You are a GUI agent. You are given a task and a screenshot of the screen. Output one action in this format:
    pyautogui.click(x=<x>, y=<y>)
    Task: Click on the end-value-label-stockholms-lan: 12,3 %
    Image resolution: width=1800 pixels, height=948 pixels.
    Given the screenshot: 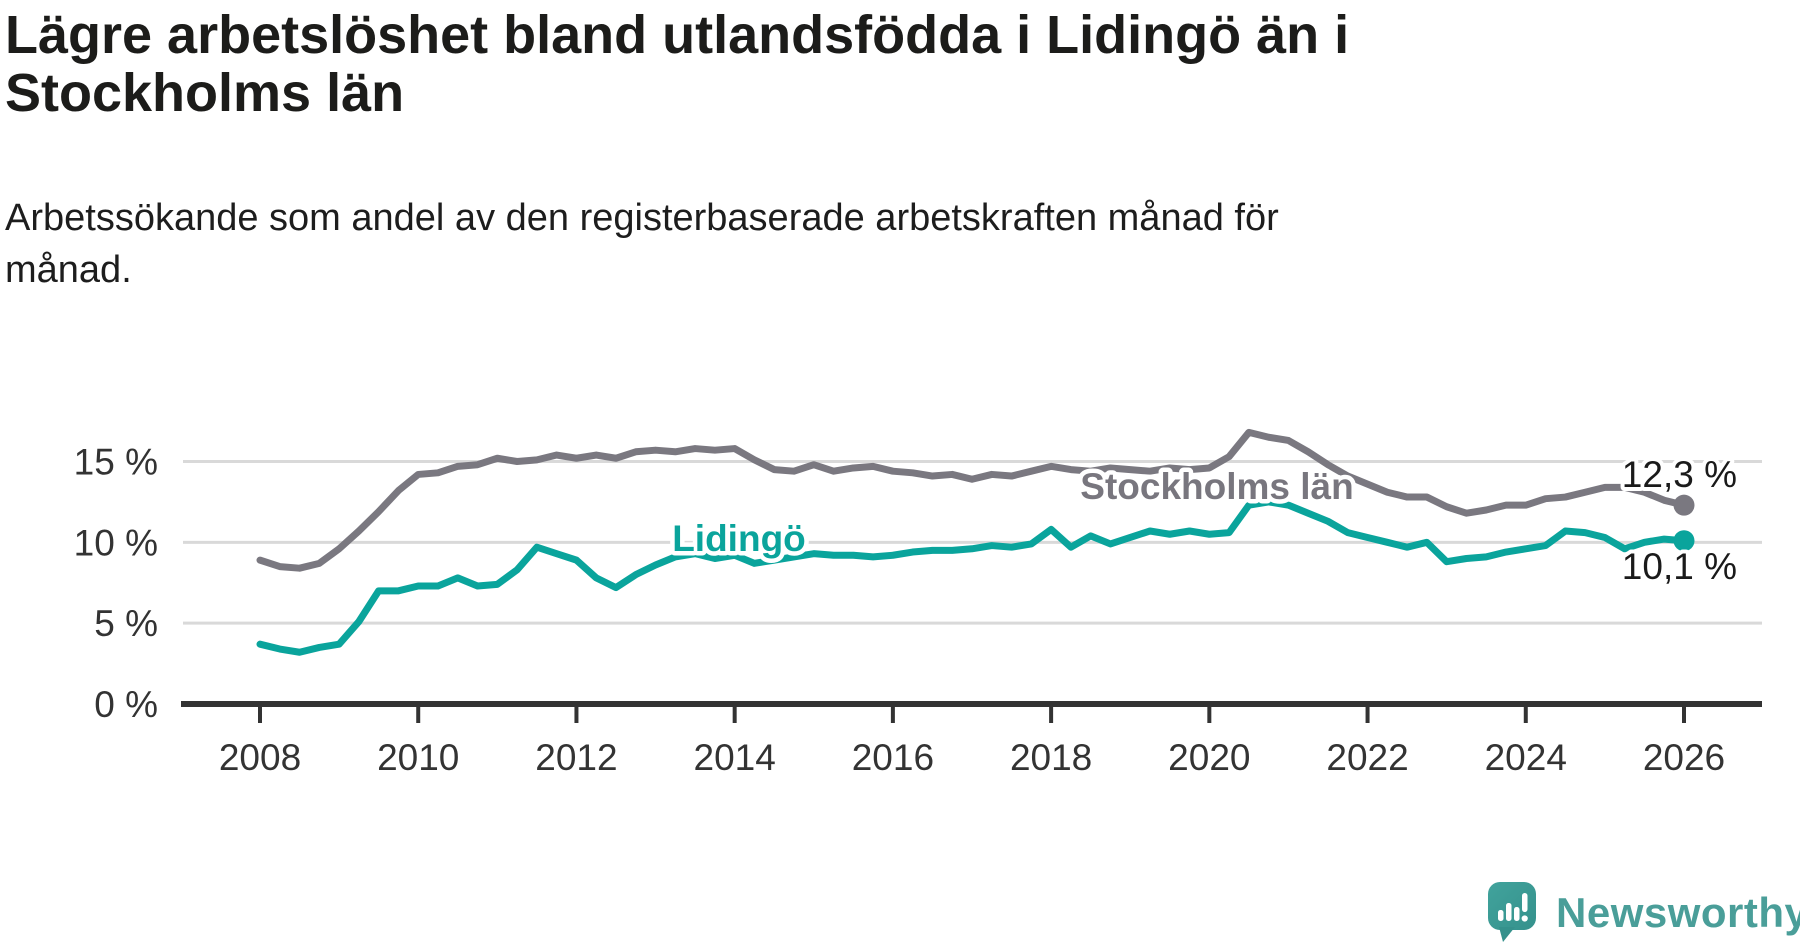 What is the action you would take?
    pyautogui.click(x=1679, y=474)
    